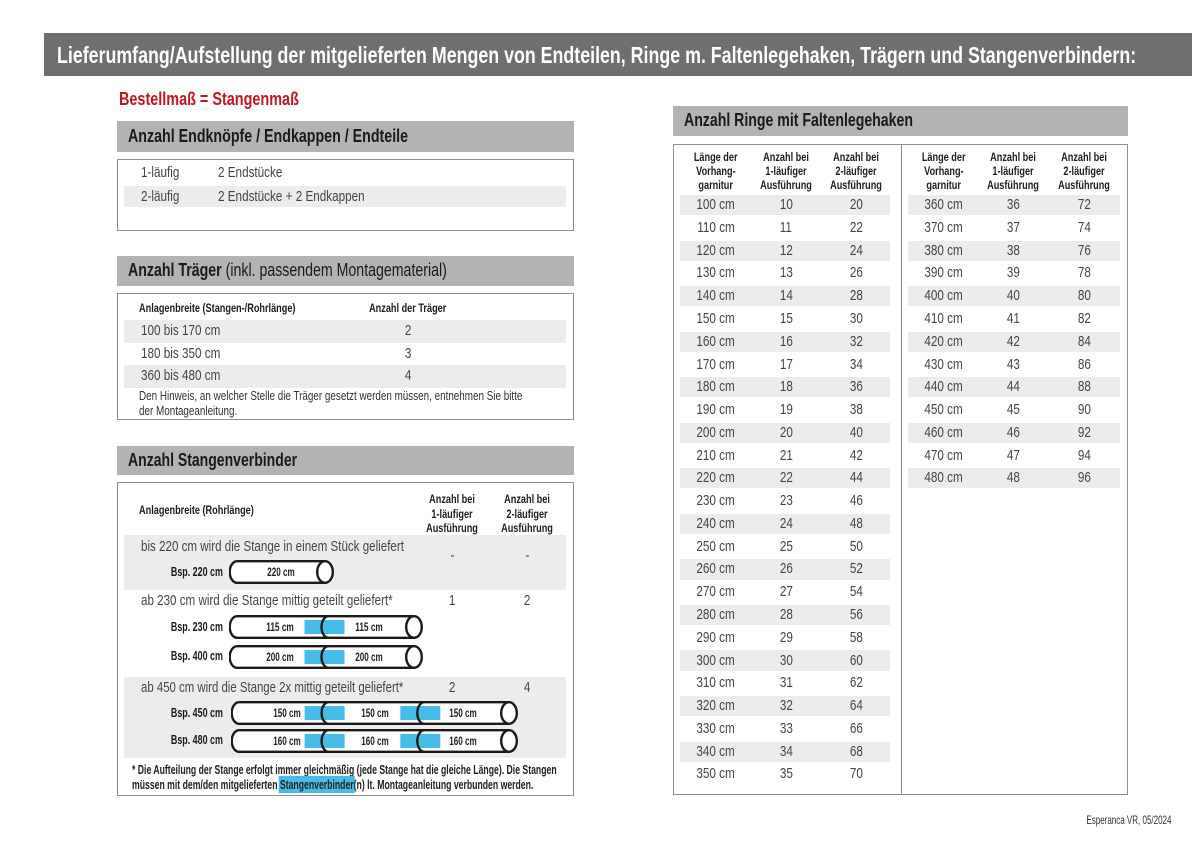  I want to click on svg-text: 220 cm, so click(281, 572).